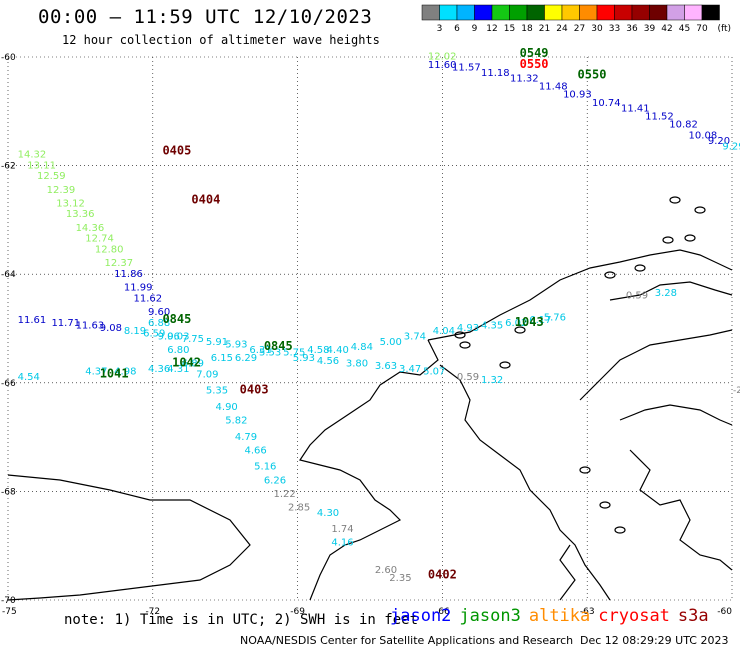 This screenshot has width=740, height=650. What do you see at coordinates (444, 331) in the screenshot?
I see `swh-label: 4.04` at bounding box center [444, 331].